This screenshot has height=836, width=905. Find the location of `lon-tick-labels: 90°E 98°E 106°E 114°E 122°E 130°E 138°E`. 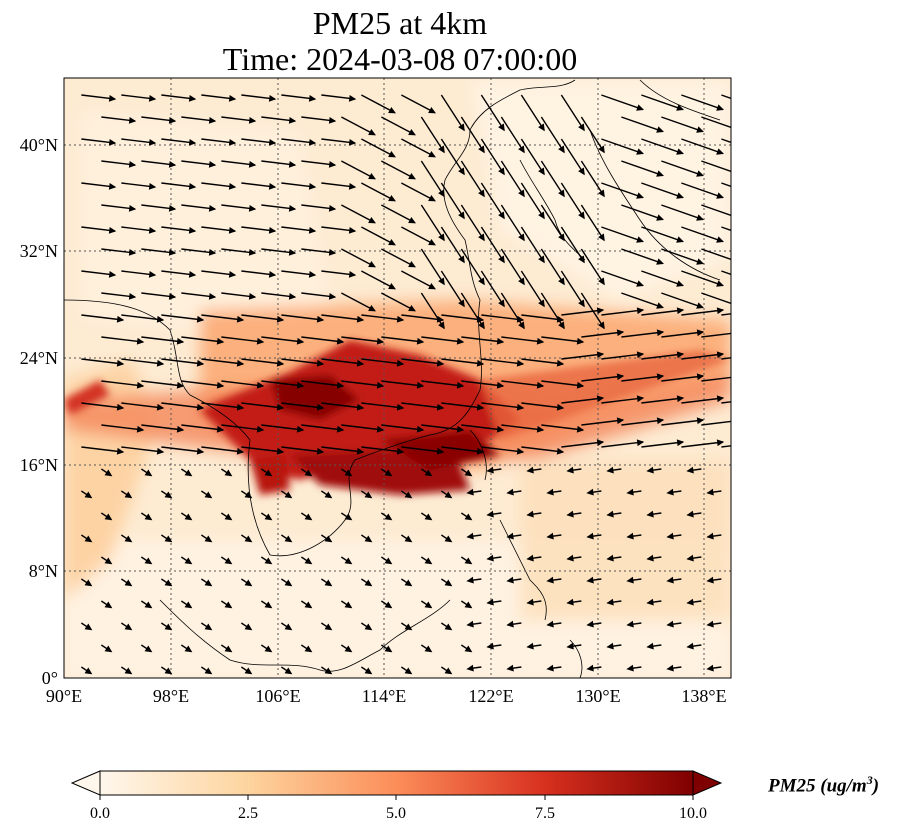

lon-tick-labels: 90°E 98°E 106°E 114°E 122°E 130°E 138°E is located at coordinates (386, 696).